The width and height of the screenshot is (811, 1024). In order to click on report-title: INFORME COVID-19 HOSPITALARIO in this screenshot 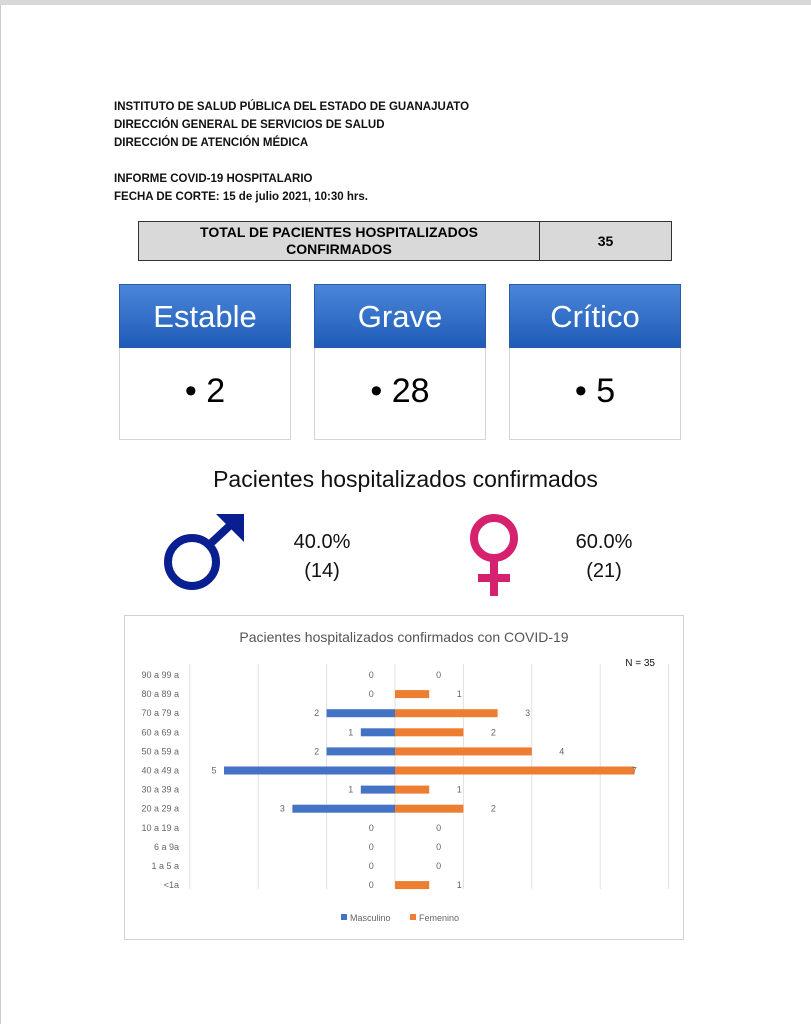, I will do `click(213, 179)`.